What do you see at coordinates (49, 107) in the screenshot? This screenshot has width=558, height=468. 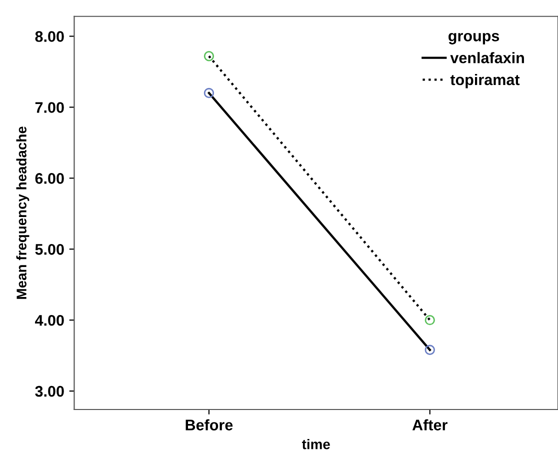 I see `y-tick-label: 7.00` at bounding box center [49, 107].